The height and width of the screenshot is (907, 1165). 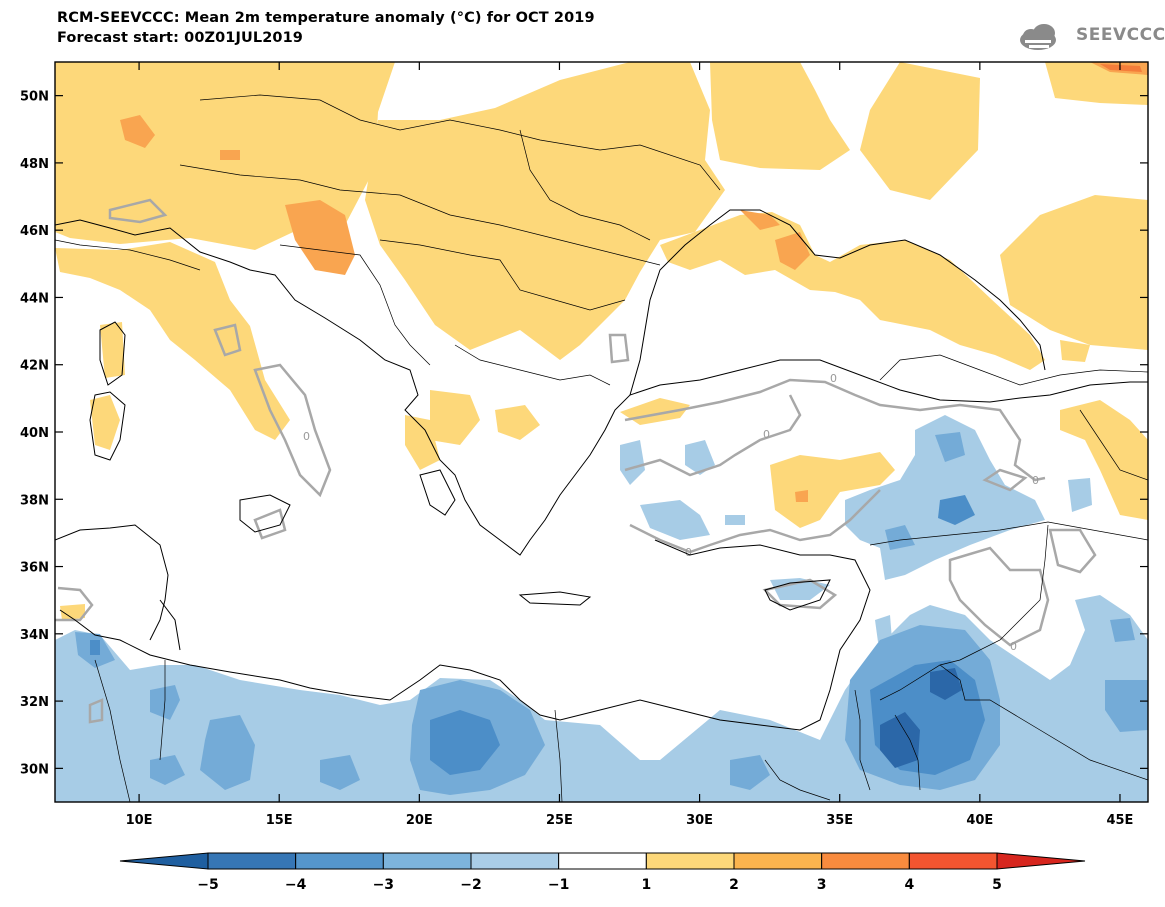 What do you see at coordinates (909, 885) in the screenshot?
I see `colorbar-label: 4` at bounding box center [909, 885].